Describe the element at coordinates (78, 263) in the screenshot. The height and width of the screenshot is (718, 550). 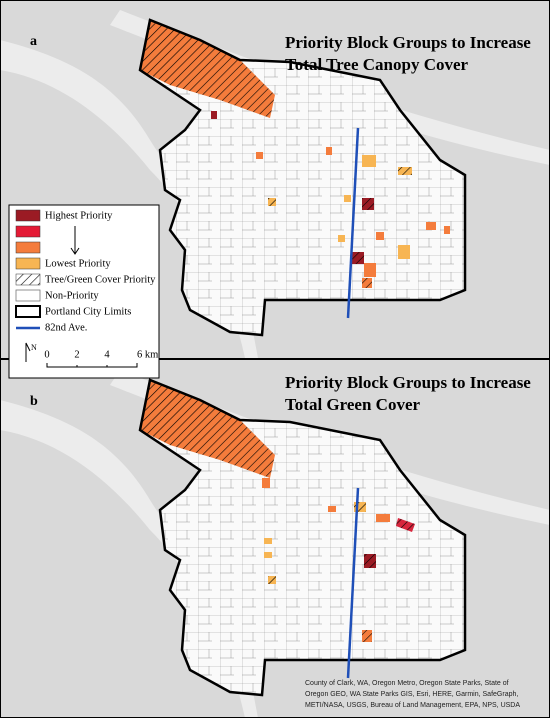
I see `legend-label: Lowest Priority` at that location.